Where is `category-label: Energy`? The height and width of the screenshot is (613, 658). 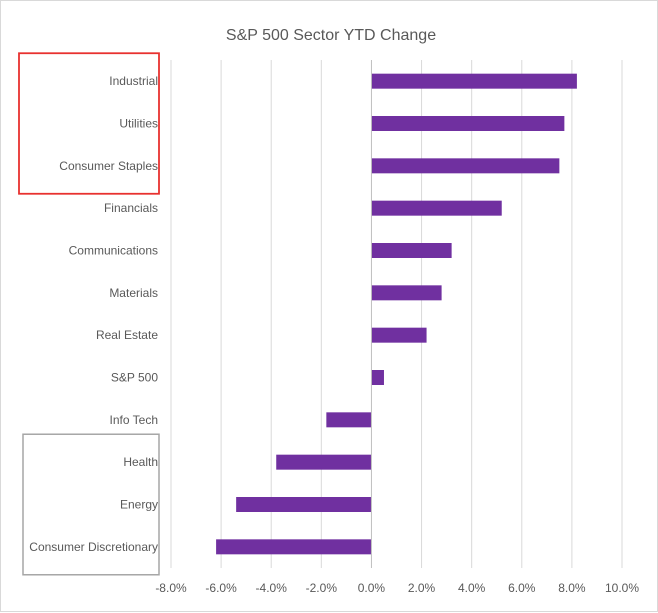
category-label: Energy is located at coordinates (139, 505).